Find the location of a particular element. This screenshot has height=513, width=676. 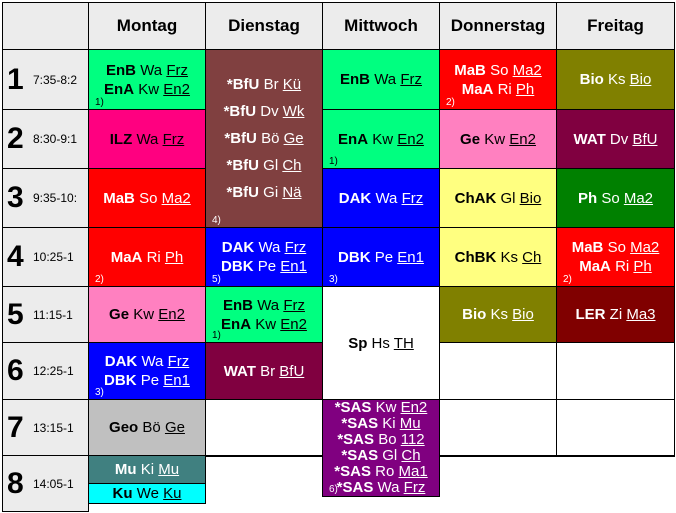

lesson-cell-fr-5: LER Zi Ma3 is located at coordinates (615, 314).